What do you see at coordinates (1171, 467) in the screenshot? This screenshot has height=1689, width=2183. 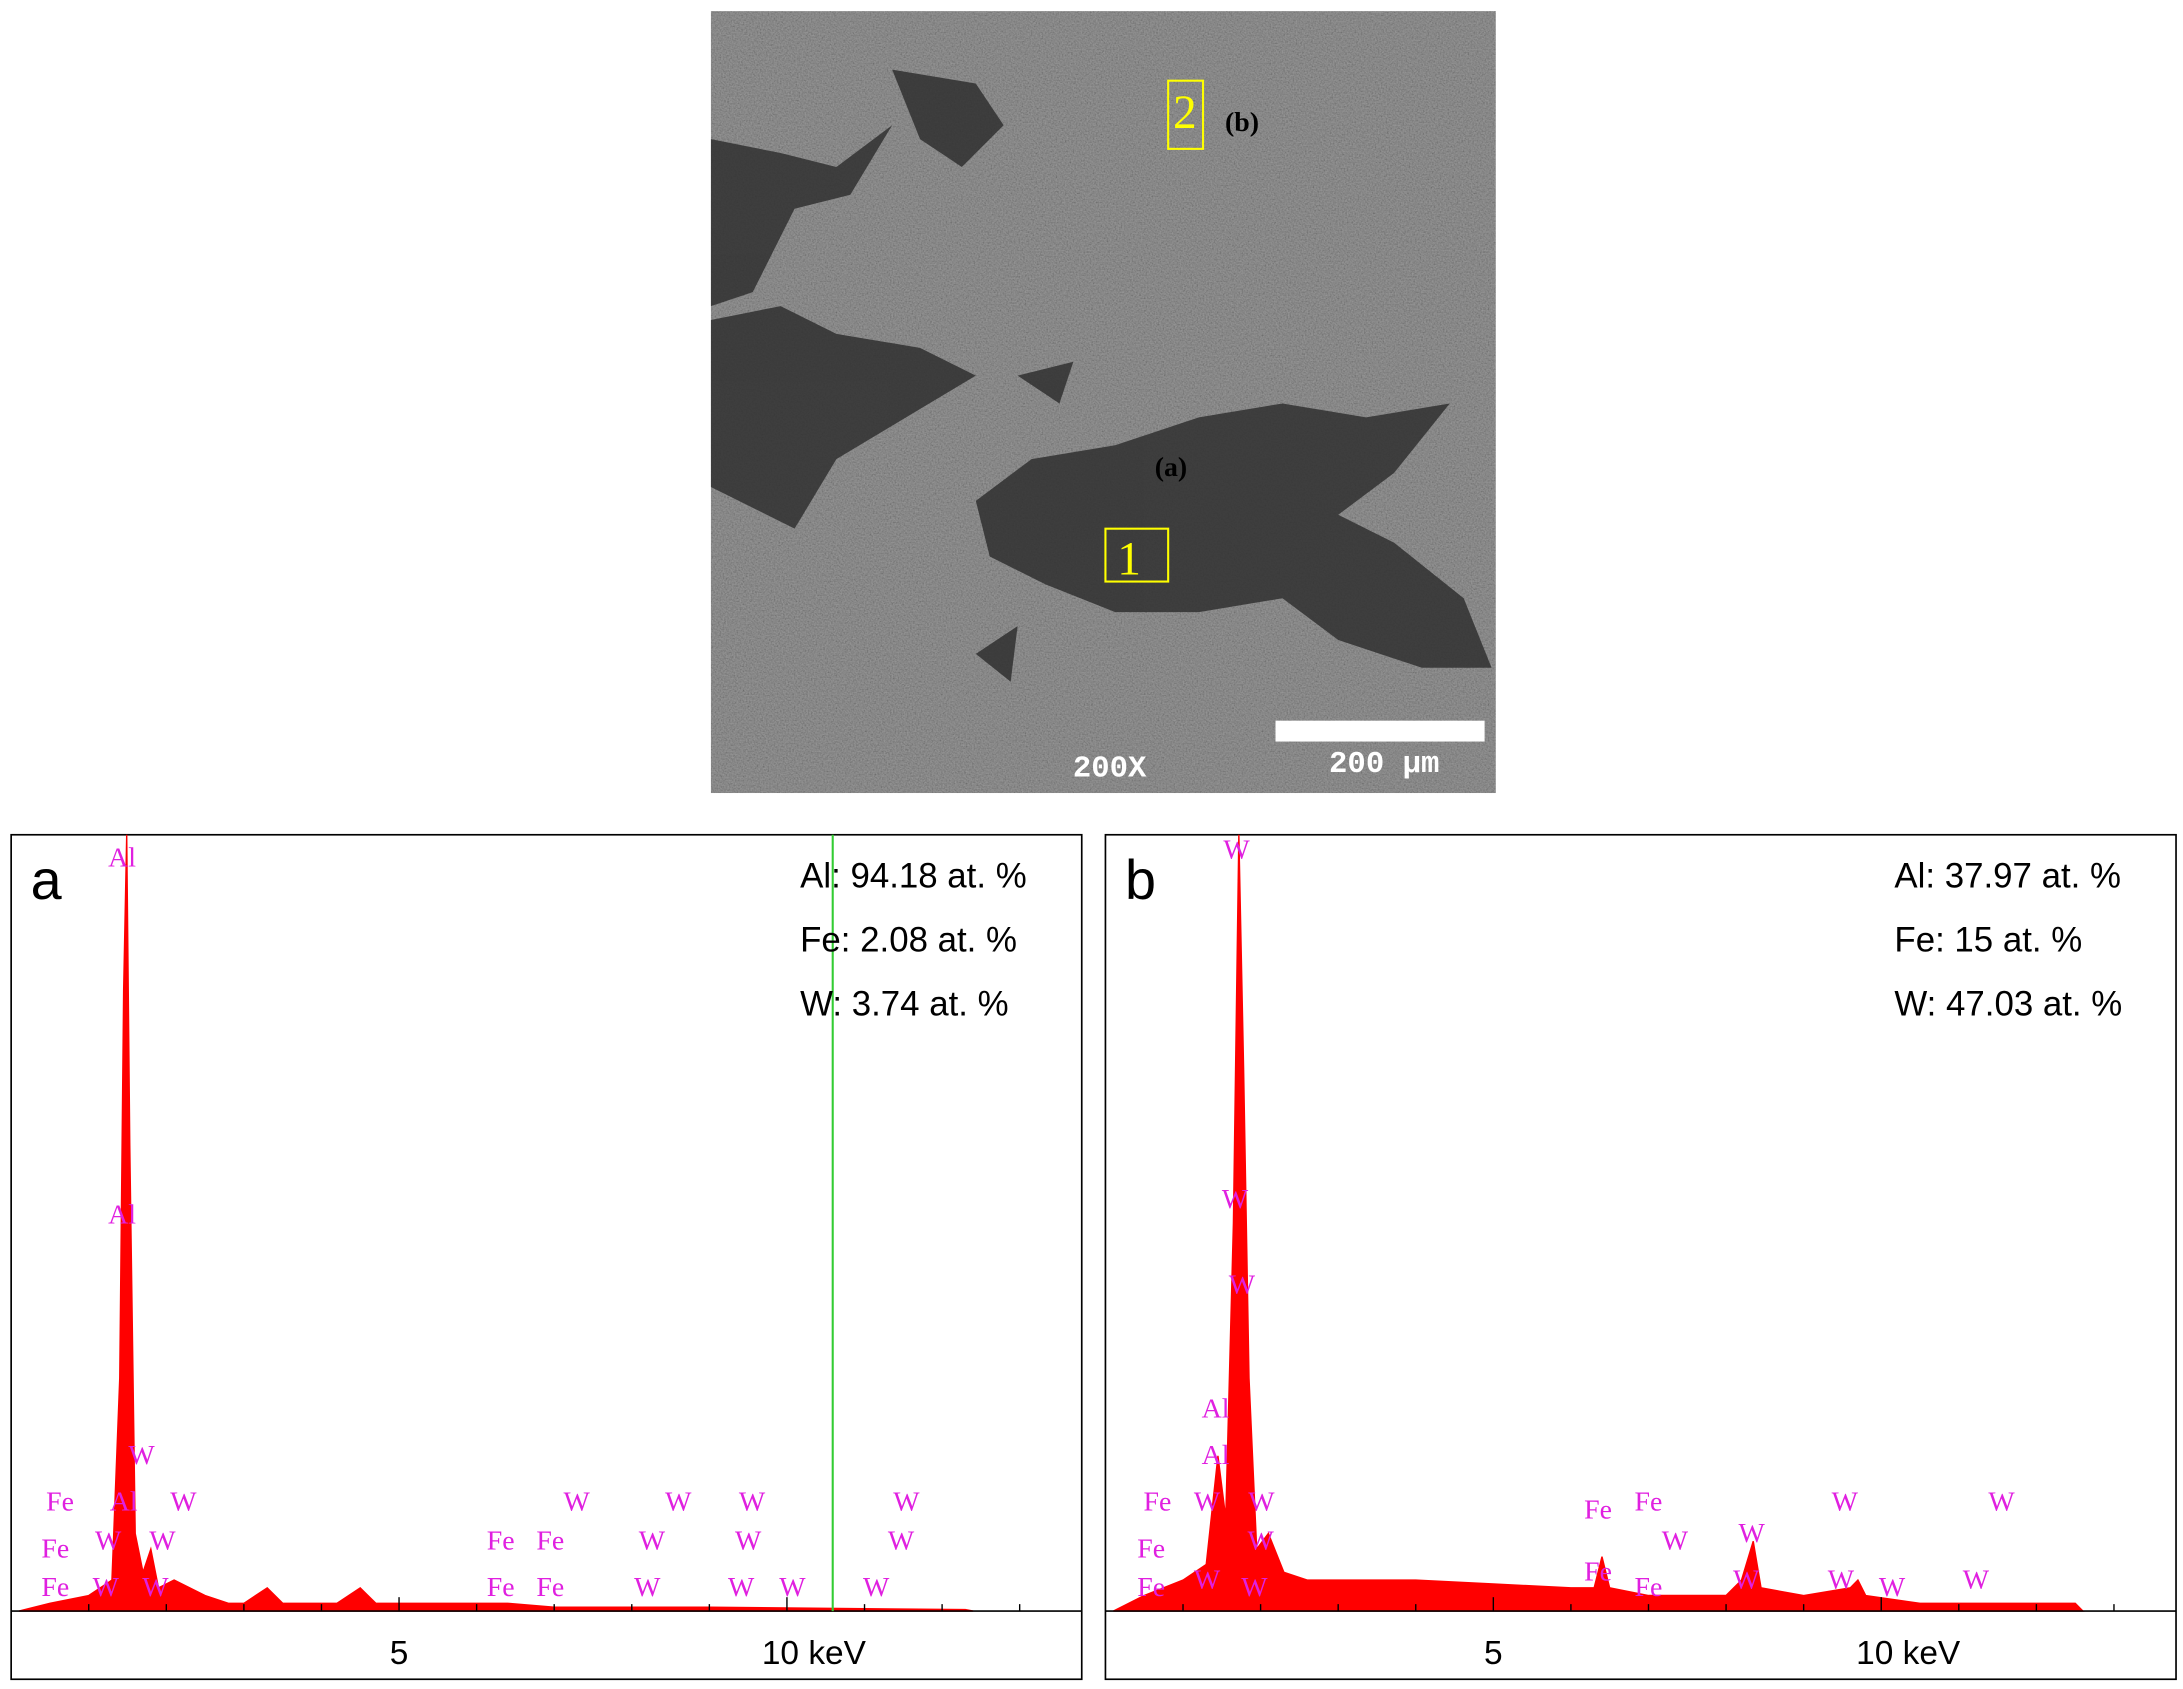 I see `area-tag: (a)` at bounding box center [1171, 467].